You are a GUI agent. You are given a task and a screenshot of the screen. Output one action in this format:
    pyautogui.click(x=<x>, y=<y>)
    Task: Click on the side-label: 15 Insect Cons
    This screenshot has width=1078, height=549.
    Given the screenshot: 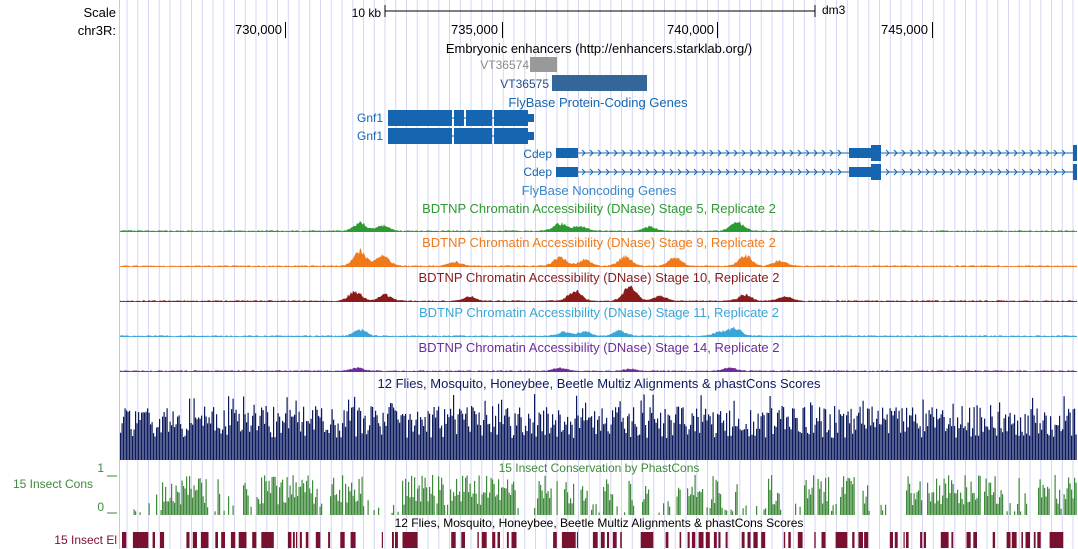 What is the action you would take?
    pyautogui.click(x=53, y=484)
    